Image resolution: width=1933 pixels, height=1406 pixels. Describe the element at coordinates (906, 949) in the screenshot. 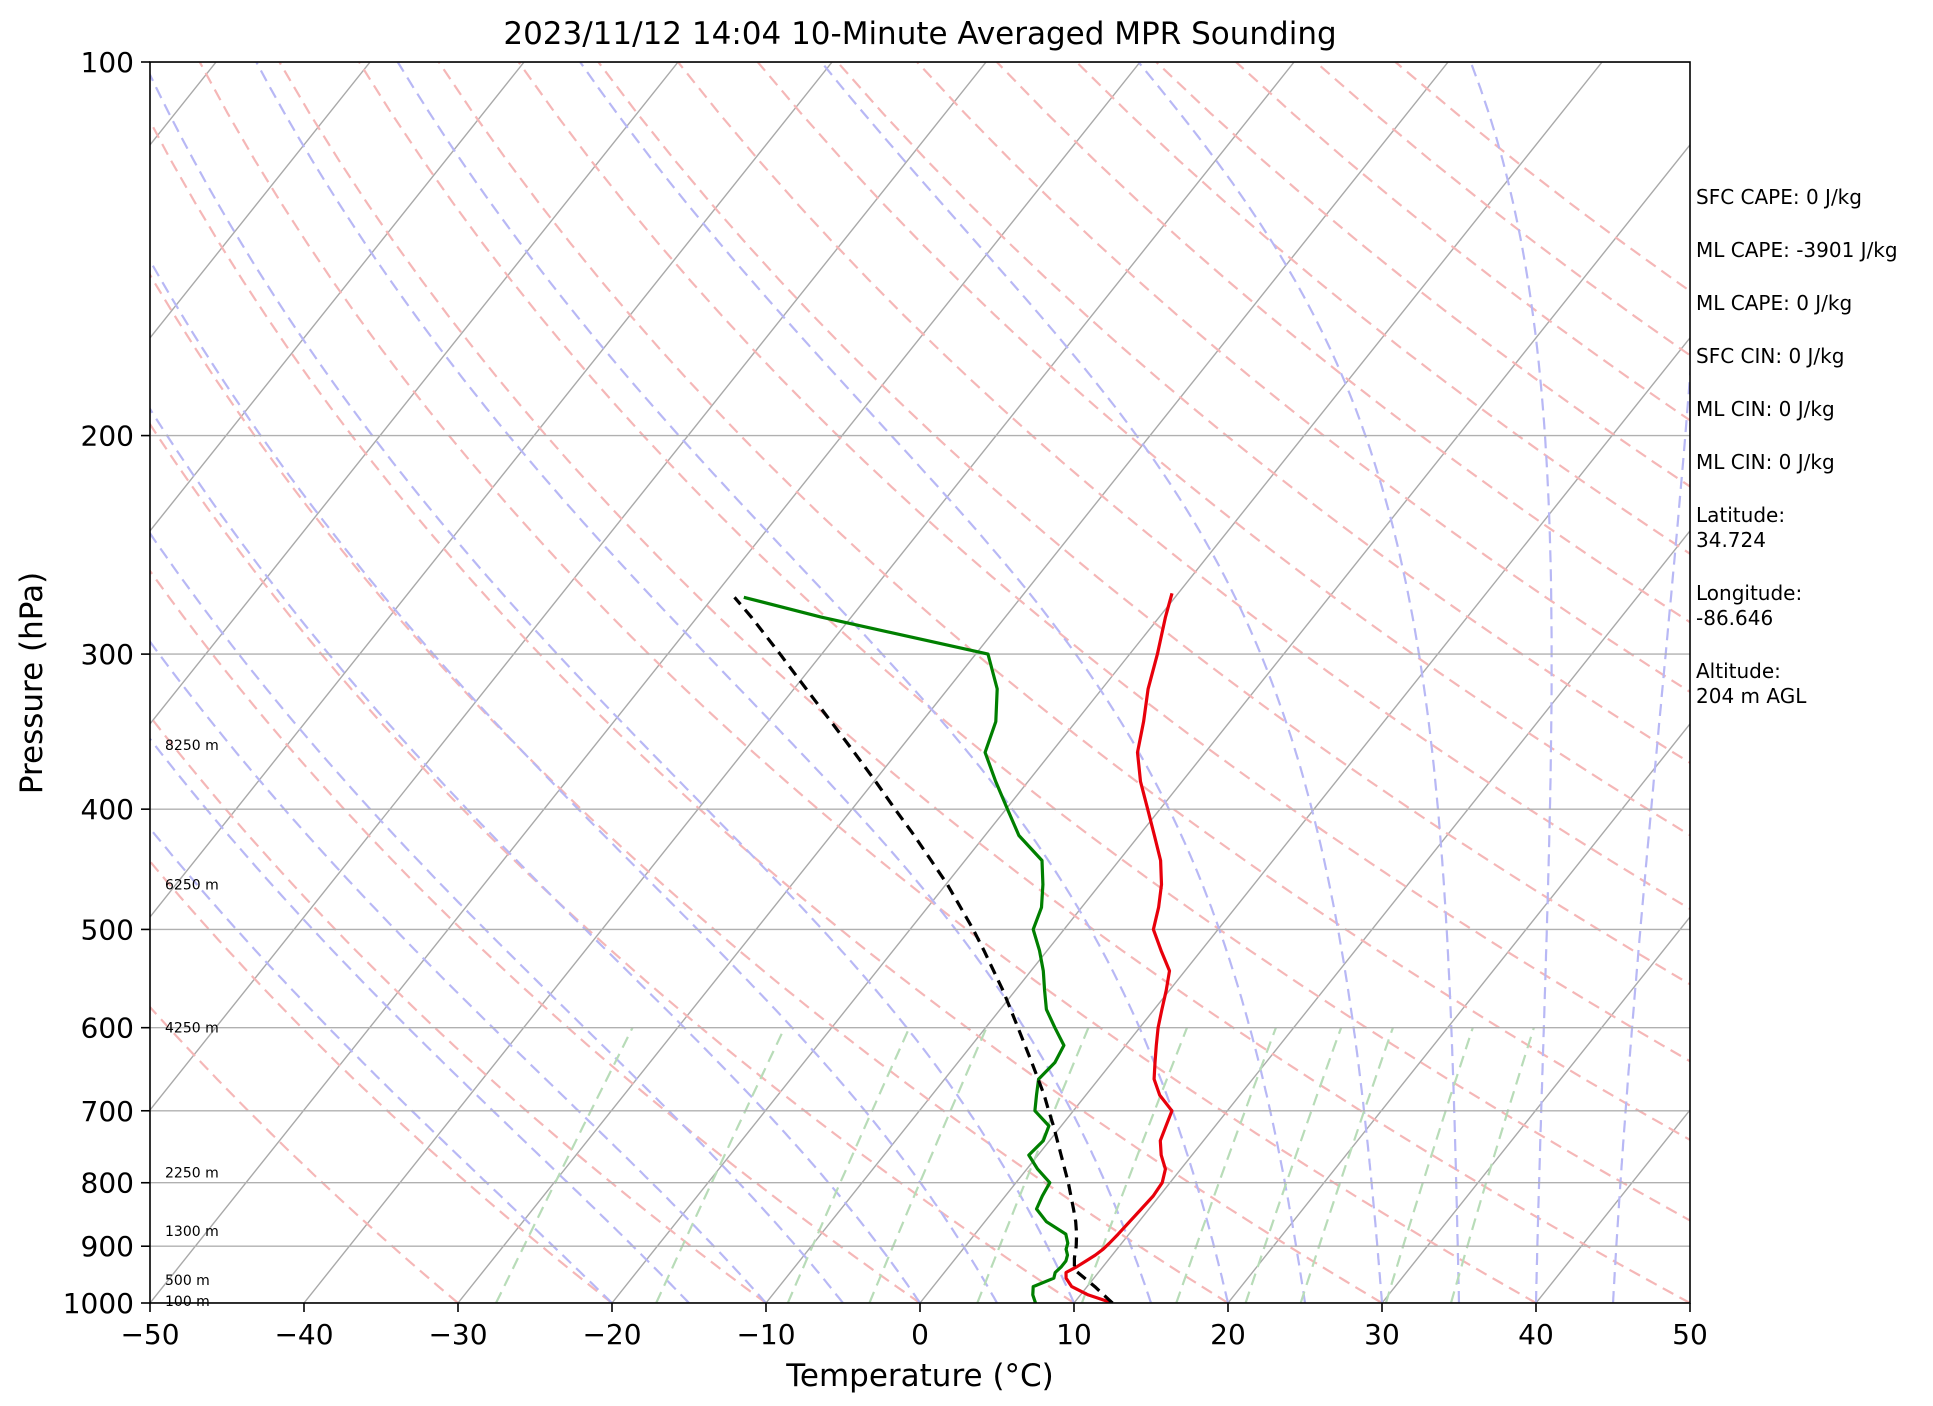

I see `dewpoint-line` at that location.